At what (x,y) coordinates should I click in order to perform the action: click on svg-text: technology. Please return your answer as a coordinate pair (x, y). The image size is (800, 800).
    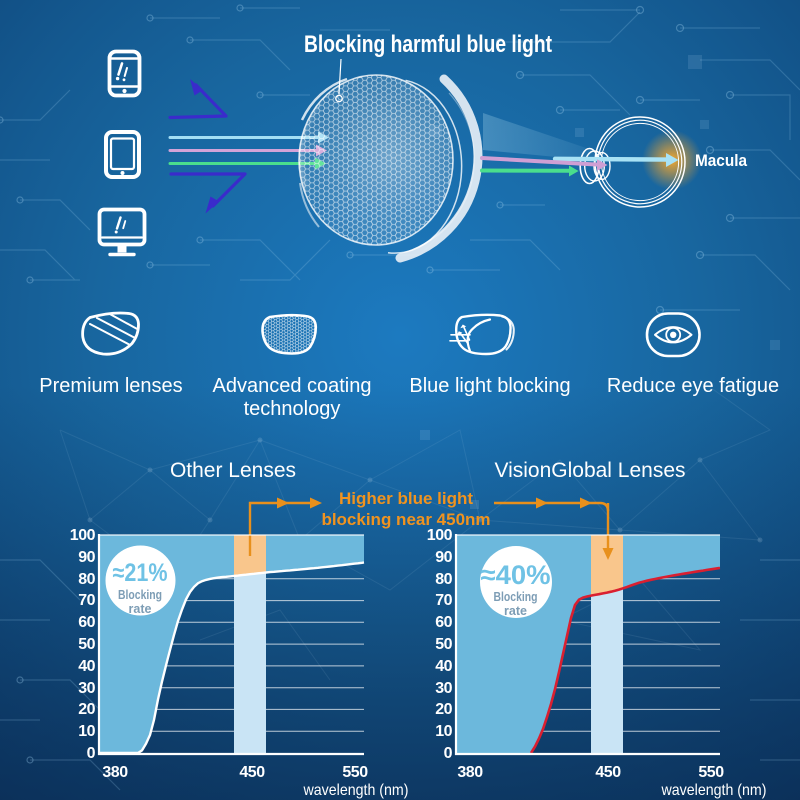
    Looking at the image, I should click on (292, 409).